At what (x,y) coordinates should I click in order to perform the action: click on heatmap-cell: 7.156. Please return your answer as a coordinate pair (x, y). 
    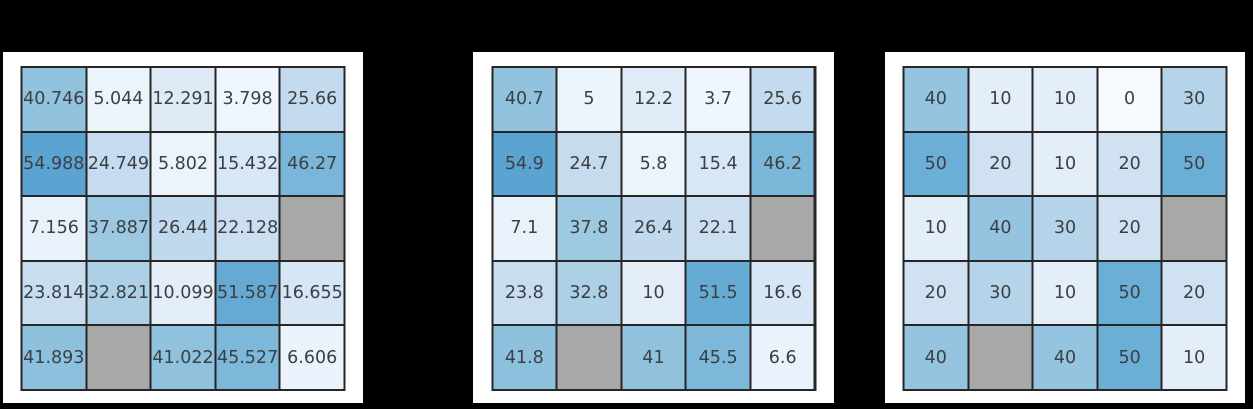
    Looking at the image, I should click on (54, 228).